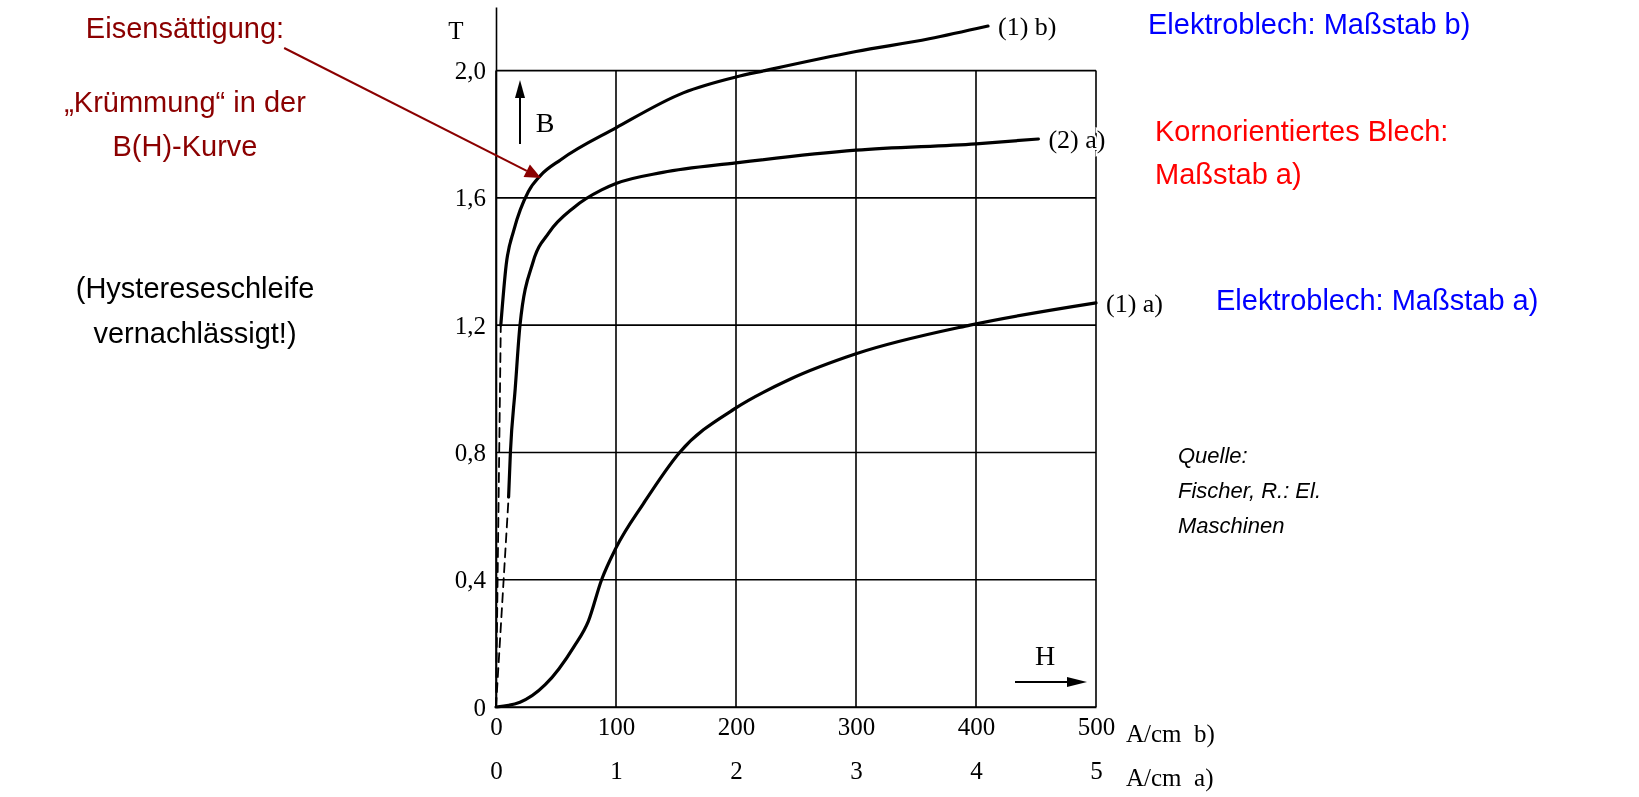 The width and height of the screenshot is (1639, 797). Describe the element at coordinates (470, 580) in the screenshot. I see `y-tick-label: 0,4` at that location.